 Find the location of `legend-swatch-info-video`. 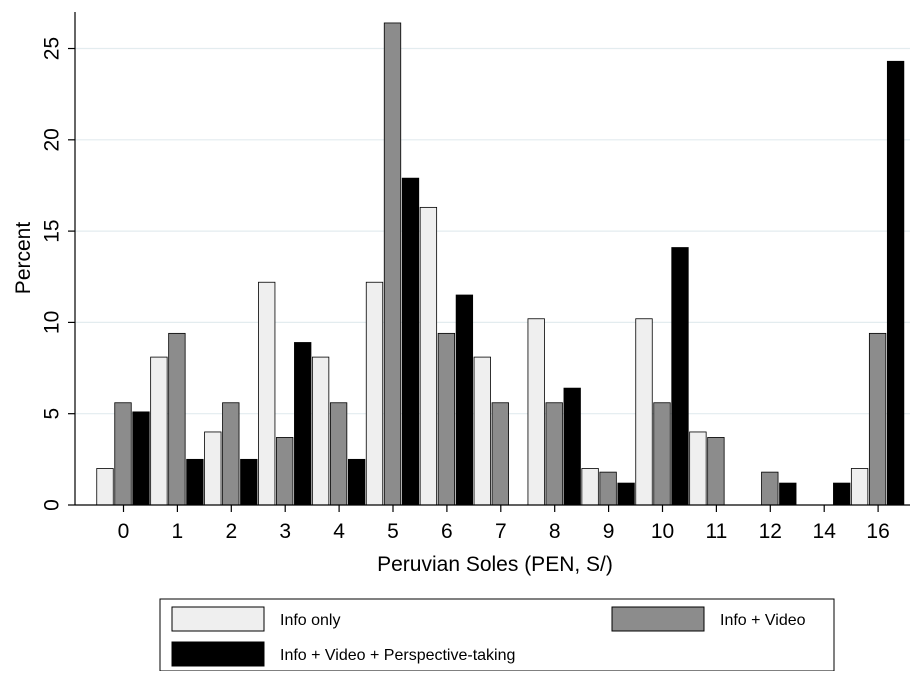

legend-swatch-info-video is located at coordinates (658, 619).